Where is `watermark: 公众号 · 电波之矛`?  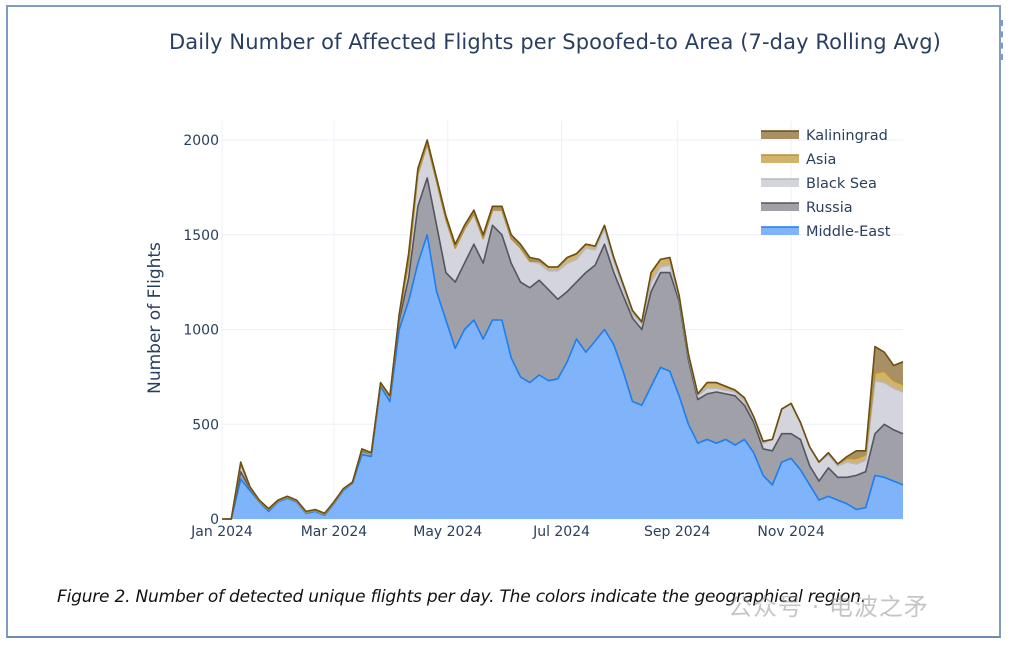
watermark: 公众号 · 电波之矛 is located at coordinates (828, 607).